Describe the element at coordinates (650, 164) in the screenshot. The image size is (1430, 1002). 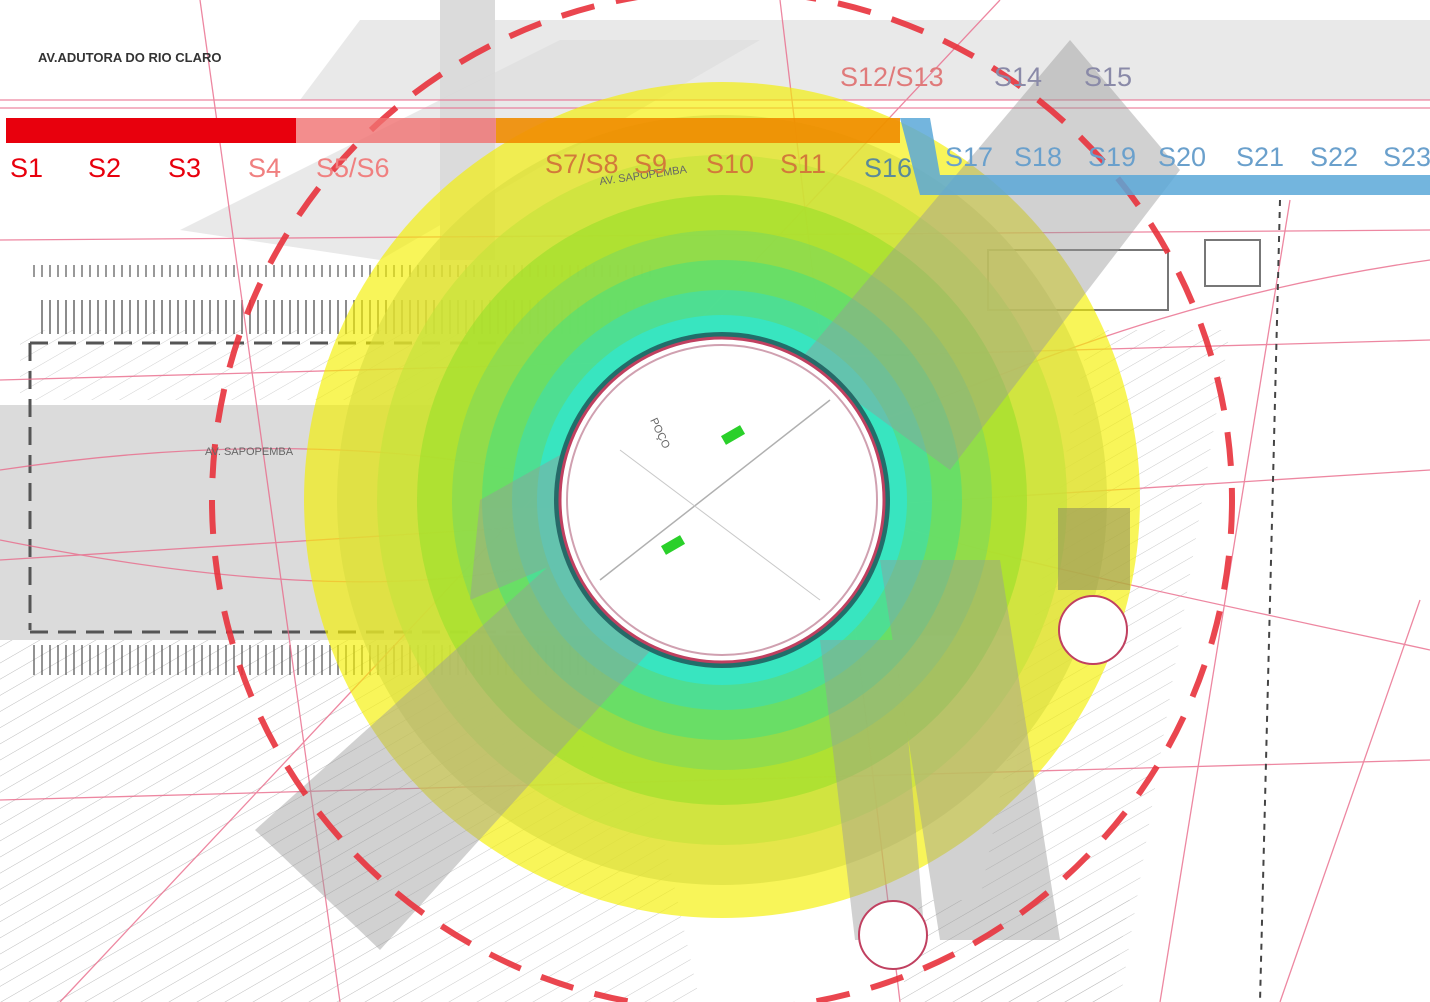
I see `section-label-s9: S9` at that location.